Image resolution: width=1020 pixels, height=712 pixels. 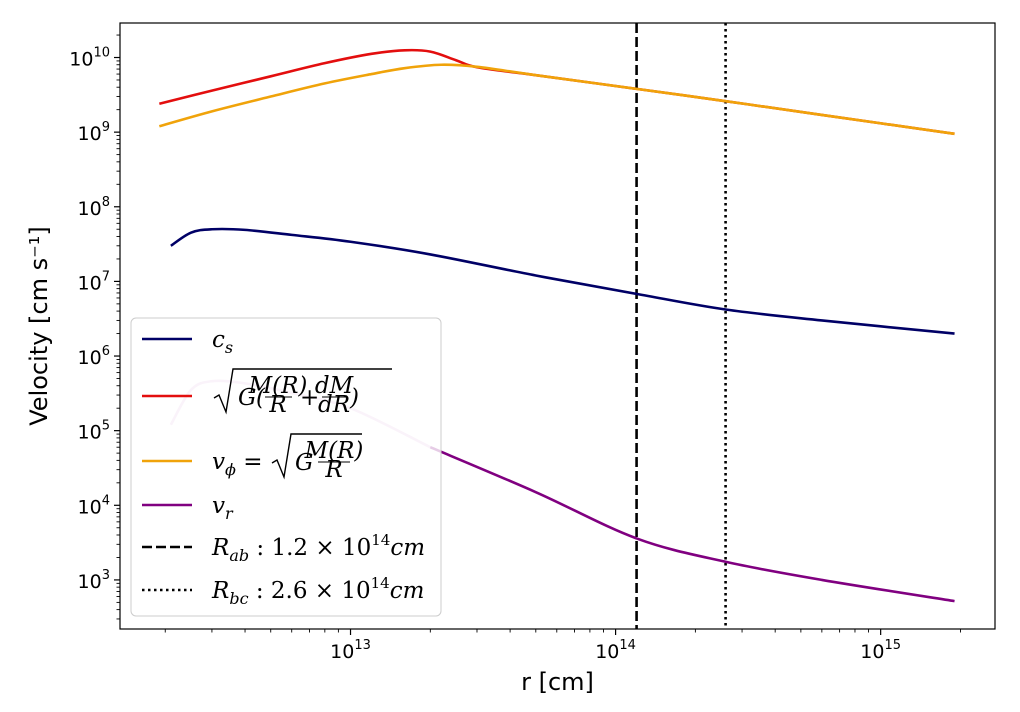 I want to click on x-tick-label: 1013, so click(x=350, y=650).